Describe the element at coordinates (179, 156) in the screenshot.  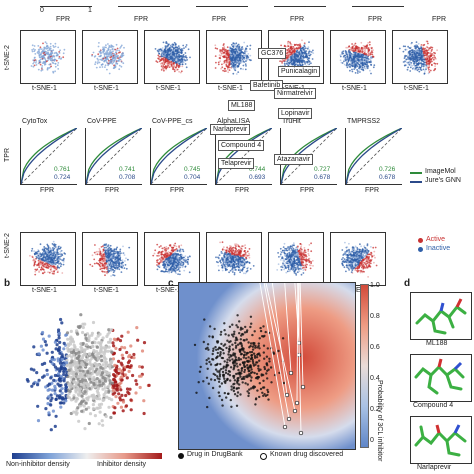
I see `roc-curves` at that location.